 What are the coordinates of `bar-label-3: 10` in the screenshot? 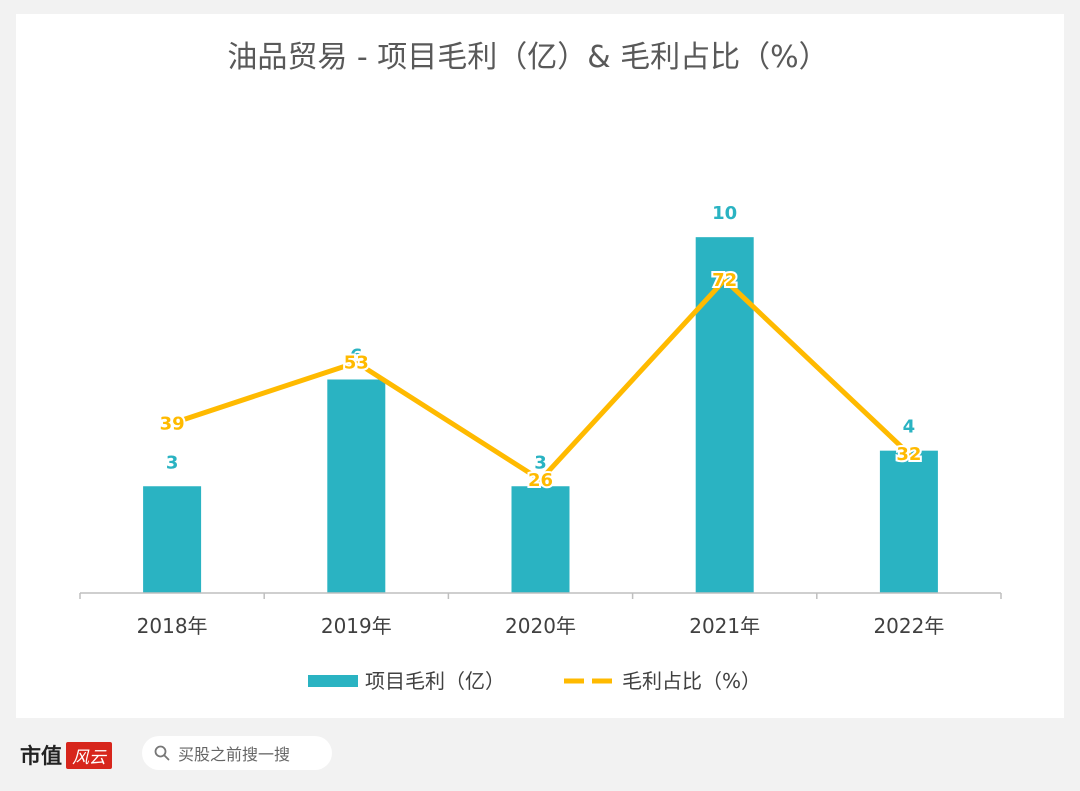 It's located at (724, 213).